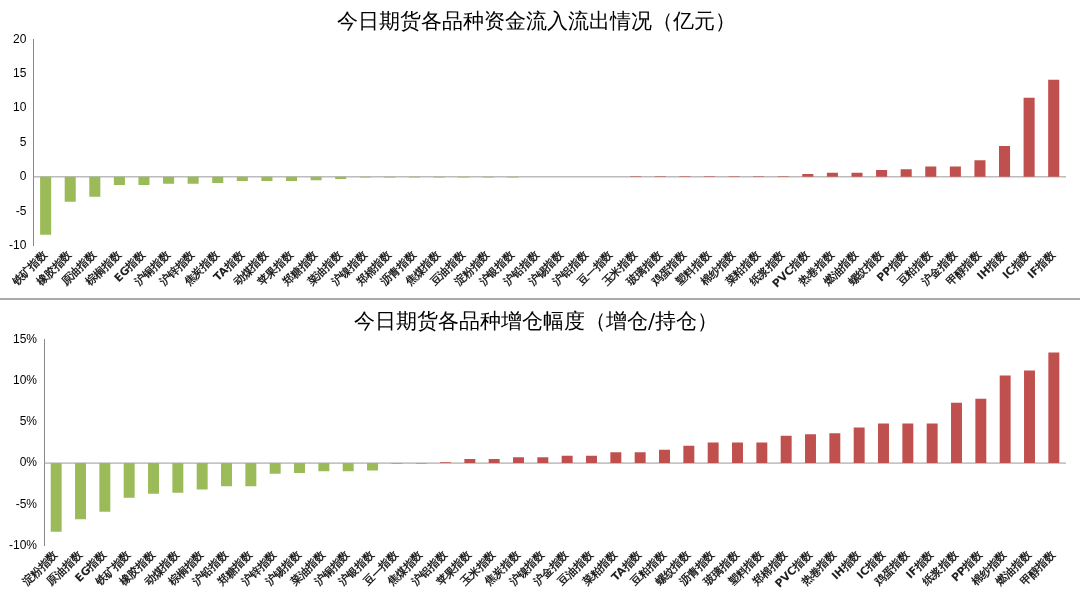 Image resolution: width=1080 pixels, height=599 pixels. Describe the element at coordinates (23, 544) in the screenshot. I see `y-tick-label: -10%` at that location.